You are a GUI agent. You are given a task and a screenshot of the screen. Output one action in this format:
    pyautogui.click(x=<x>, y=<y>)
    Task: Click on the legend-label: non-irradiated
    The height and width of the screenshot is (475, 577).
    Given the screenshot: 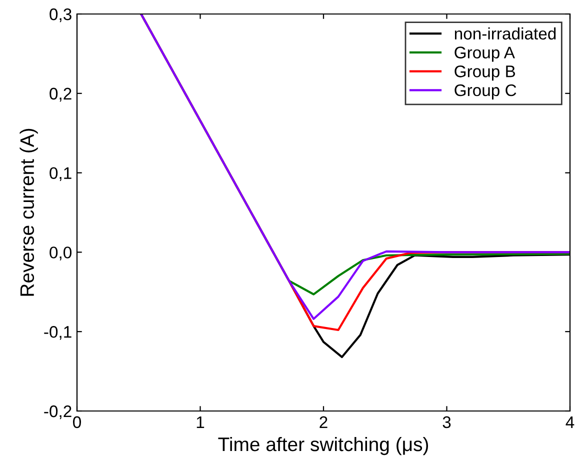 What is the action you would take?
    pyautogui.click(x=505, y=33)
    